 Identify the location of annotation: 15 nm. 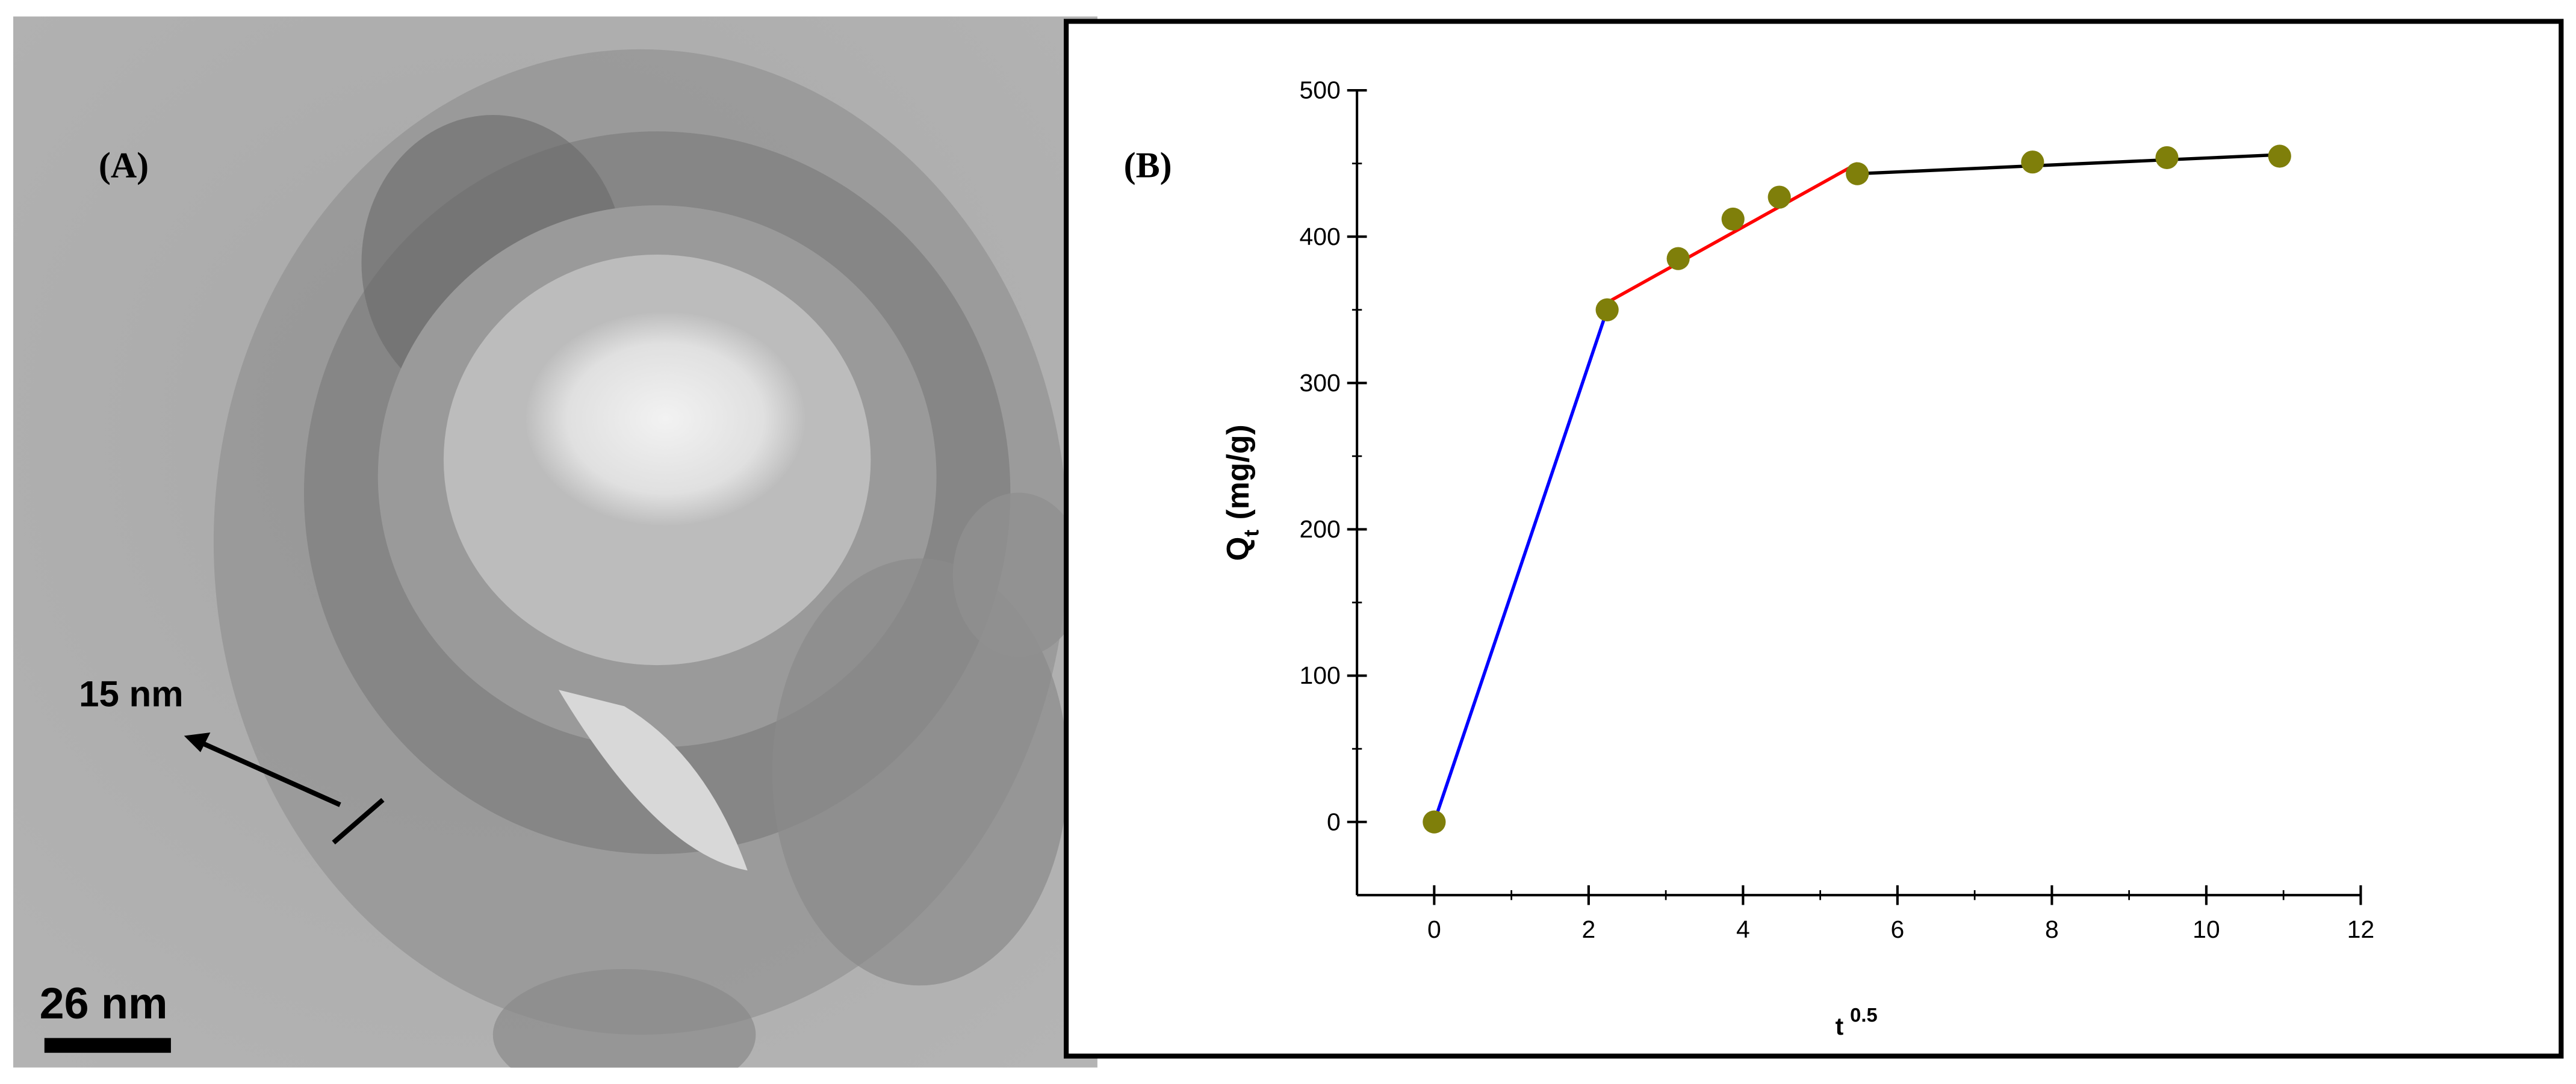
(131, 694).